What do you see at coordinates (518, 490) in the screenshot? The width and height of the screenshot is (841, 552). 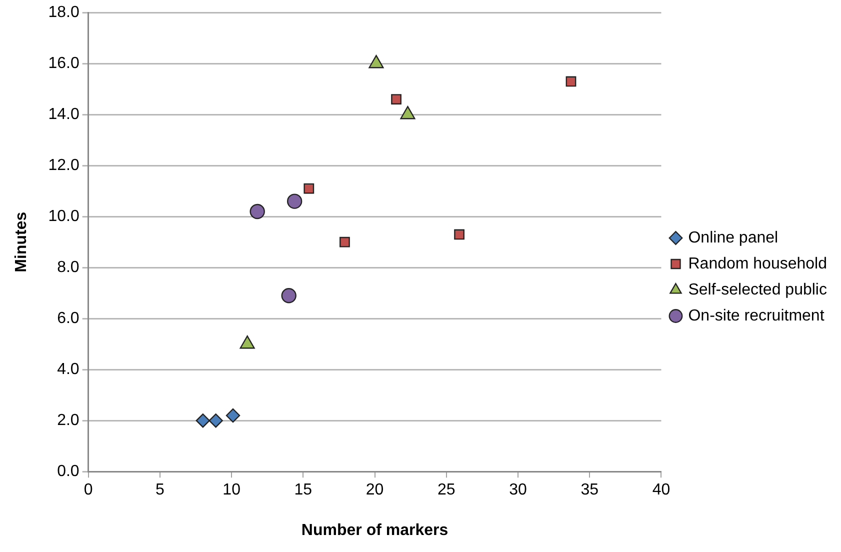 I see `x-tick-label: 30` at bounding box center [518, 490].